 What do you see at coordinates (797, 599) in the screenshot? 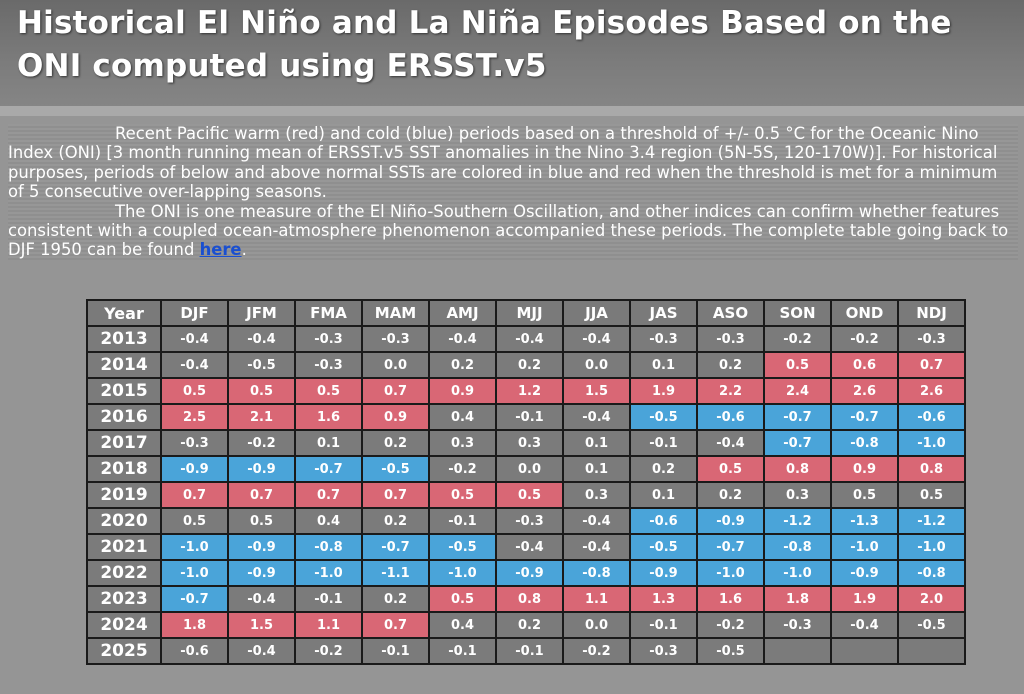
I see `oni-value-cell: 1.8` at bounding box center [797, 599].